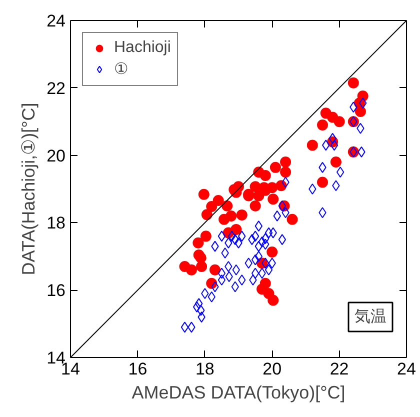  What do you see at coordinates (28, 189) in the screenshot?
I see `y-axis-title: DATA(Hachioji,①)[°C]` at bounding box center [28, 189].